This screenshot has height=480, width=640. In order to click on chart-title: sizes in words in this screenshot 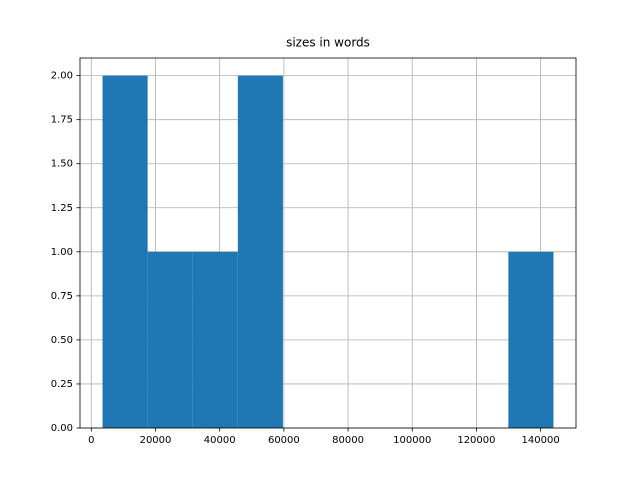, I will do `click(328, 43)`.